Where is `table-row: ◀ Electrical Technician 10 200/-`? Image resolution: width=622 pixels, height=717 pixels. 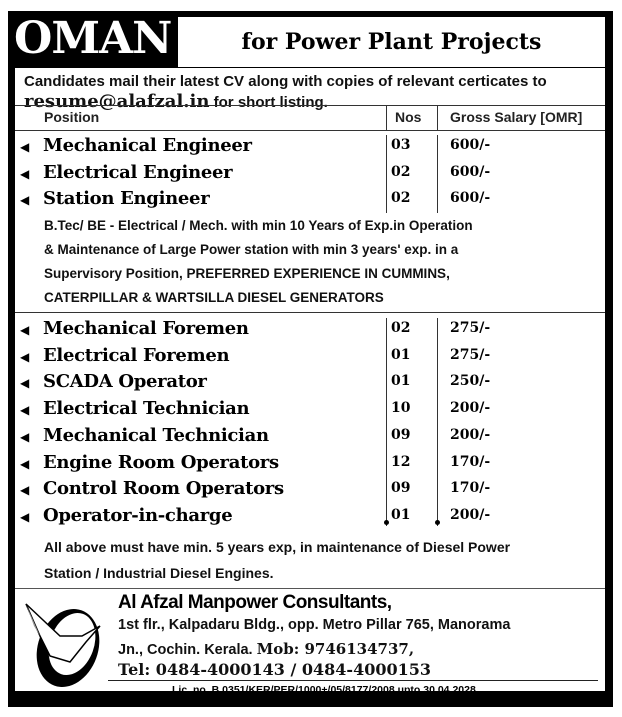 table-row: ◀ Electrical Technician 10 200/- is located at coordinates (310, 411).